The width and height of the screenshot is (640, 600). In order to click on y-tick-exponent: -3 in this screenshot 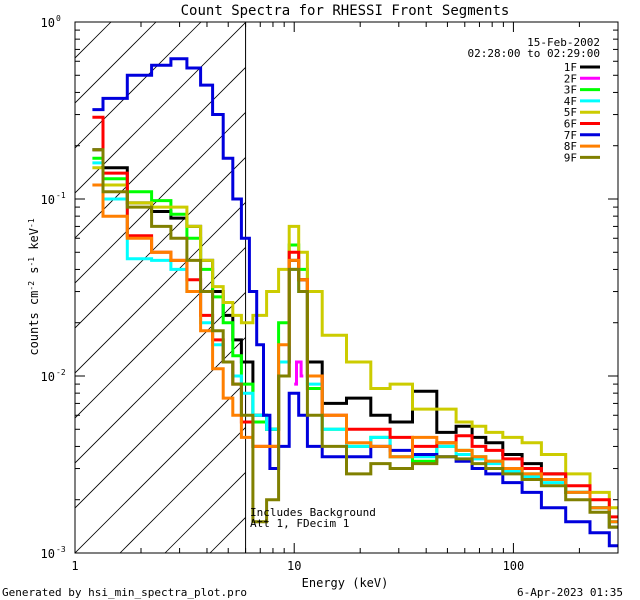, I will do `click(61, 549)`.